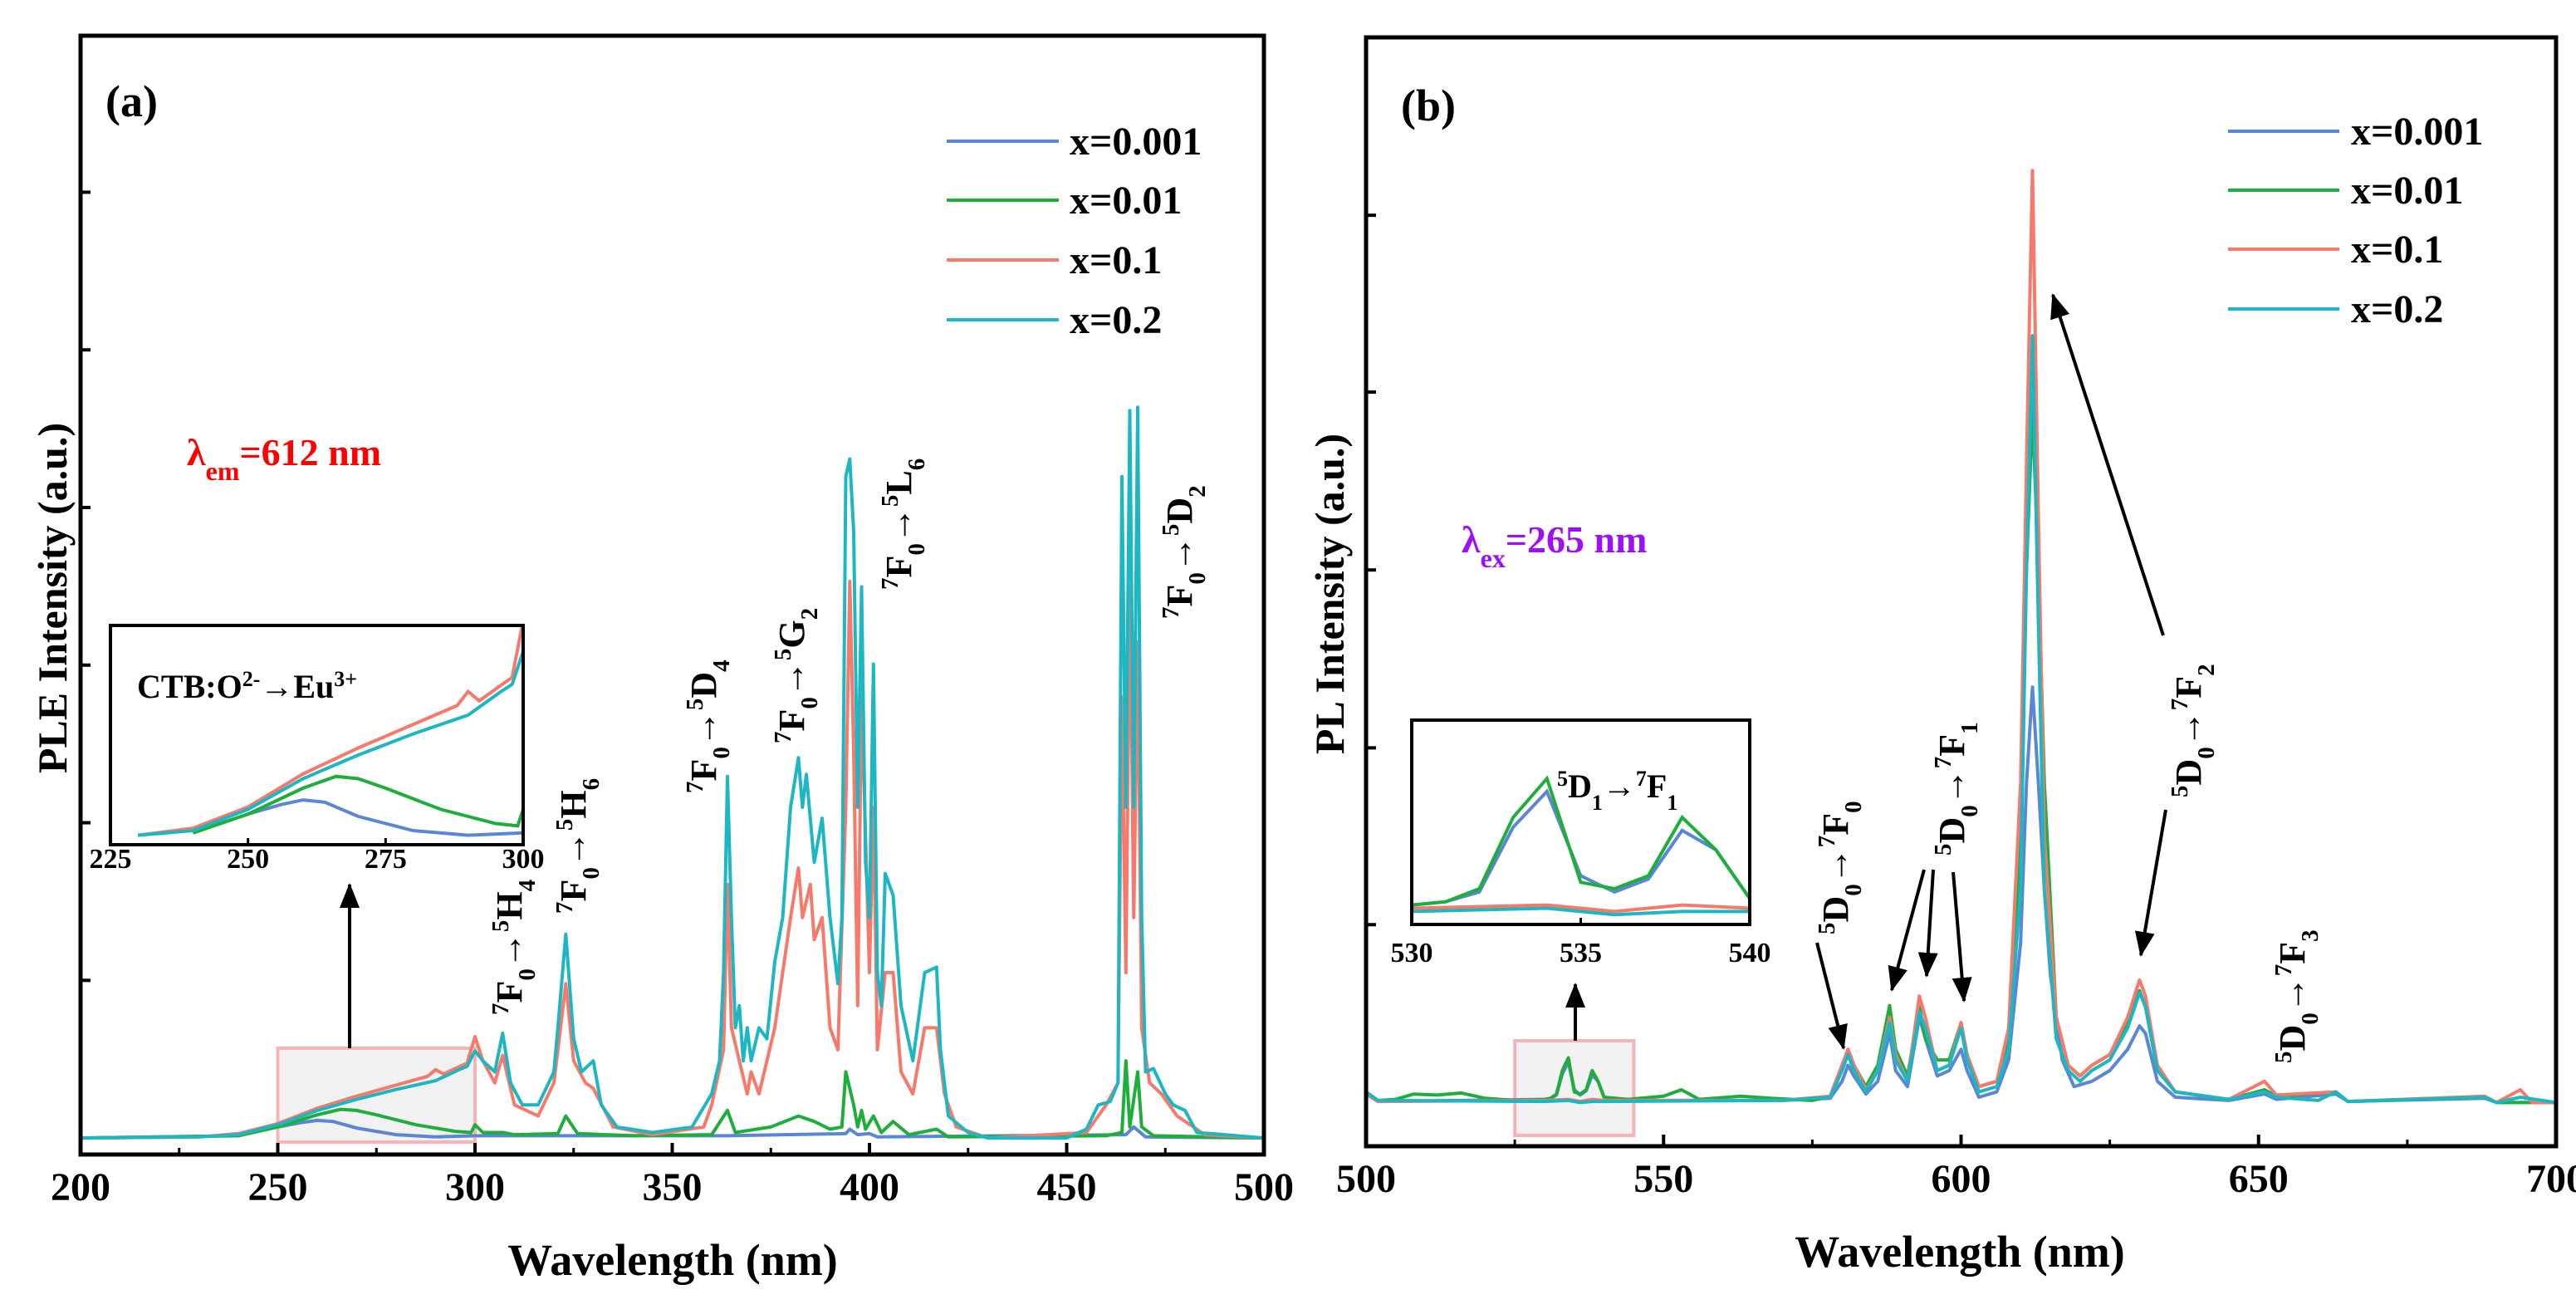 The image size is (2576, 1314). I want to click on transition-label-7f0-5h4: 7F0→5H4, so click(514, 947).